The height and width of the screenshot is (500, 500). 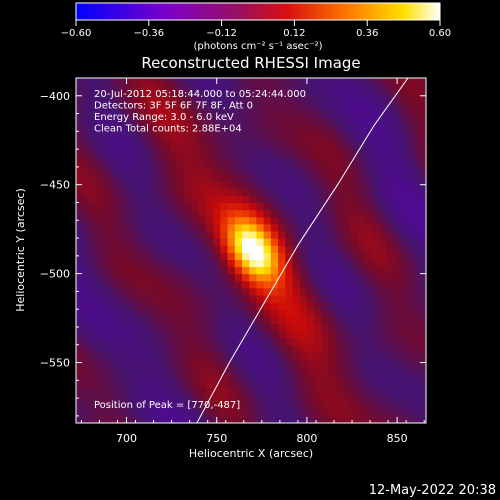 What do you see at coordinates (367, 33) in the screenshot?
I see `colorbar-tick-label: 0.36` at bounding box center [367, 33].